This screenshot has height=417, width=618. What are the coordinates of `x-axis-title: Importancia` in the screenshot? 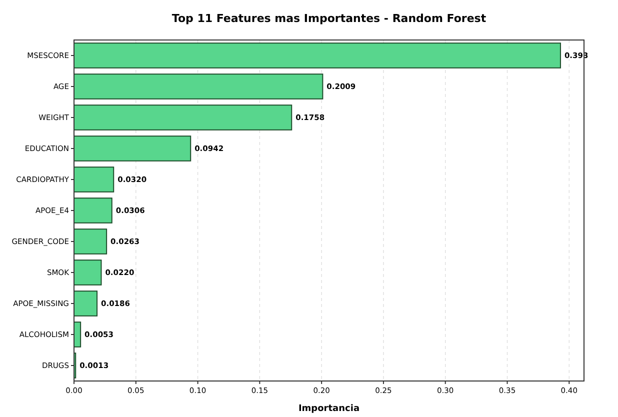 It's located at (329, 409).